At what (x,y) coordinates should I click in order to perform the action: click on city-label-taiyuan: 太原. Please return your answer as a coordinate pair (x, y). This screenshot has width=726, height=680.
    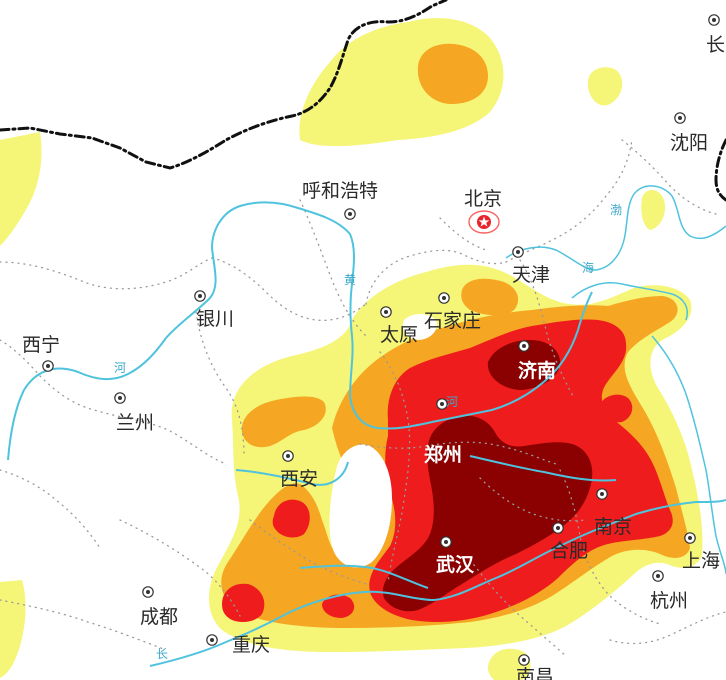
    Looking at the image, I should click on (399, 335).